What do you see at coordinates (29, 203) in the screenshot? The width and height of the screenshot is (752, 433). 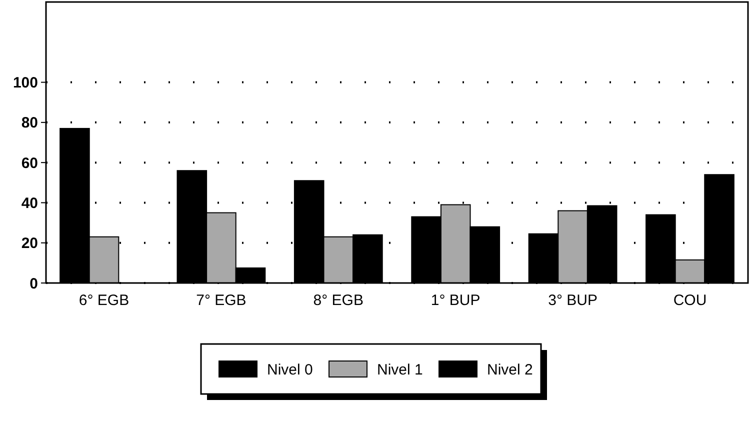 I see `y-tick-label: 40` at bounding box center [29, 203].